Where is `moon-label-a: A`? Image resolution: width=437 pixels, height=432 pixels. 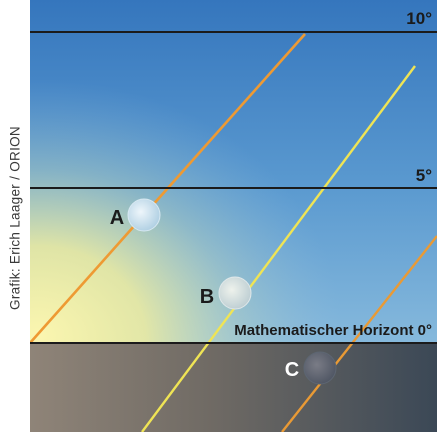
moon-label-a: A is located at coordinates (117, 218).